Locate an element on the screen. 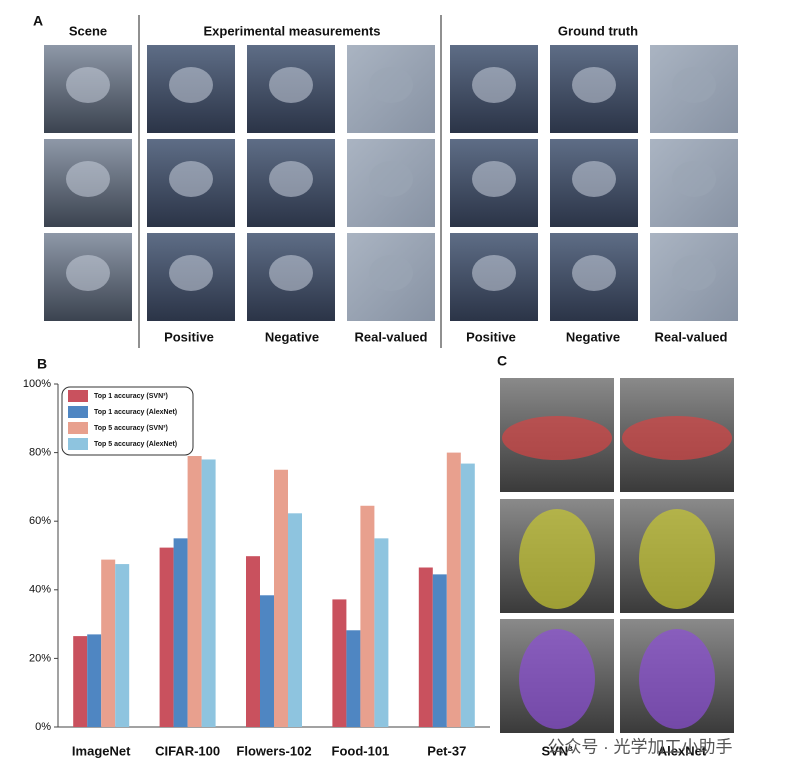 This screenshot has height=779, width=803. legend-box is located at coordinates (127, 421).